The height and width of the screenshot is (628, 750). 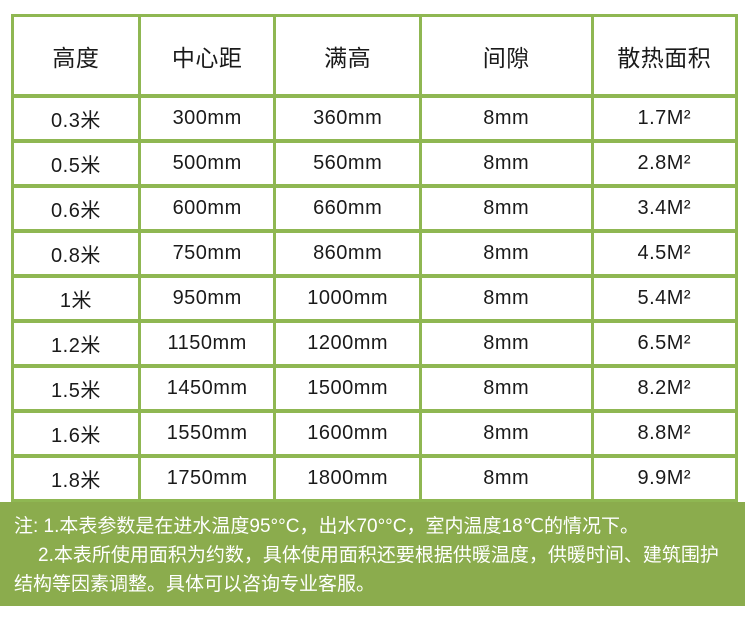 What do you see at coordinates (664, 208) in the screenshot?
I see `table-cell: 3.4M²` at bounding box center [664, 208].